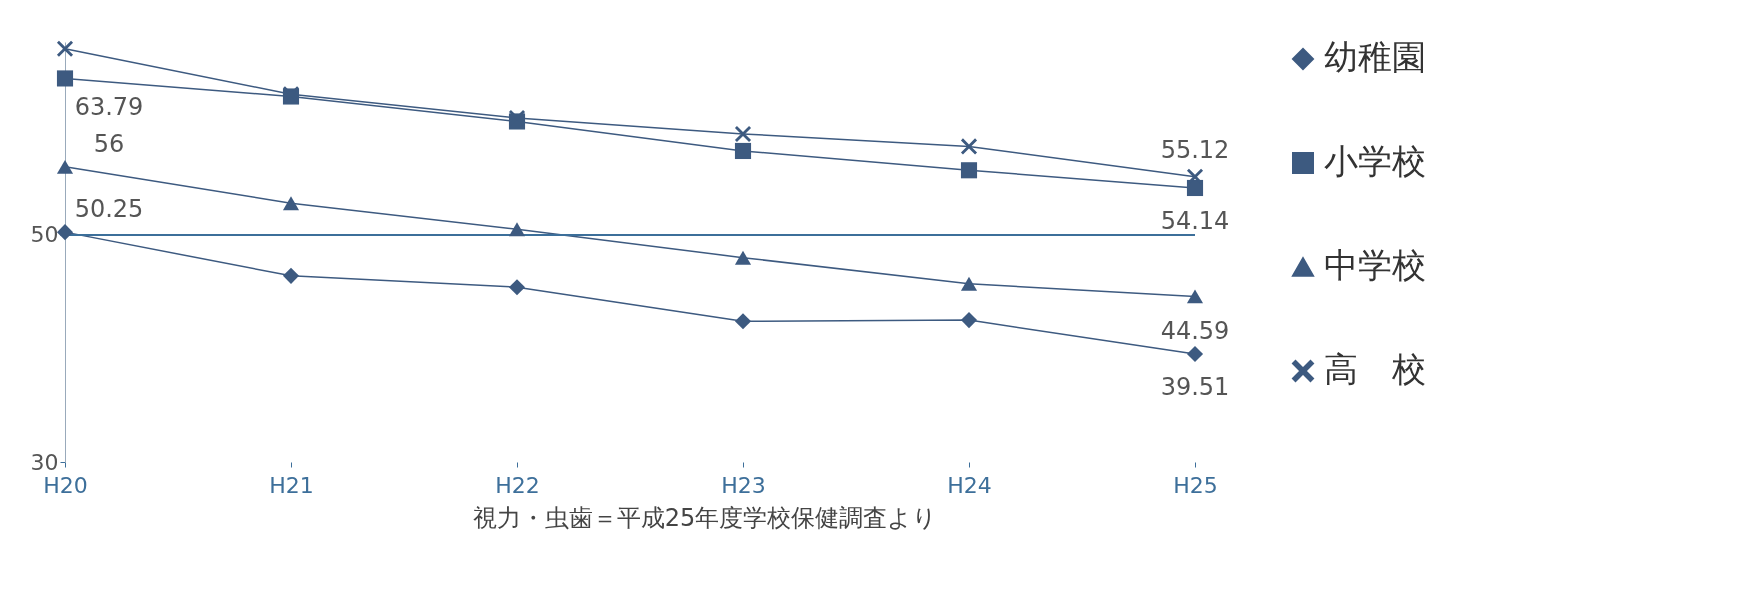 The height and width of the screenshot is (599, 1738). What do you see at coordinates (743, 485) in the screenshot?
I see `x-tick-label: H23` at bounding box center [743, 485].